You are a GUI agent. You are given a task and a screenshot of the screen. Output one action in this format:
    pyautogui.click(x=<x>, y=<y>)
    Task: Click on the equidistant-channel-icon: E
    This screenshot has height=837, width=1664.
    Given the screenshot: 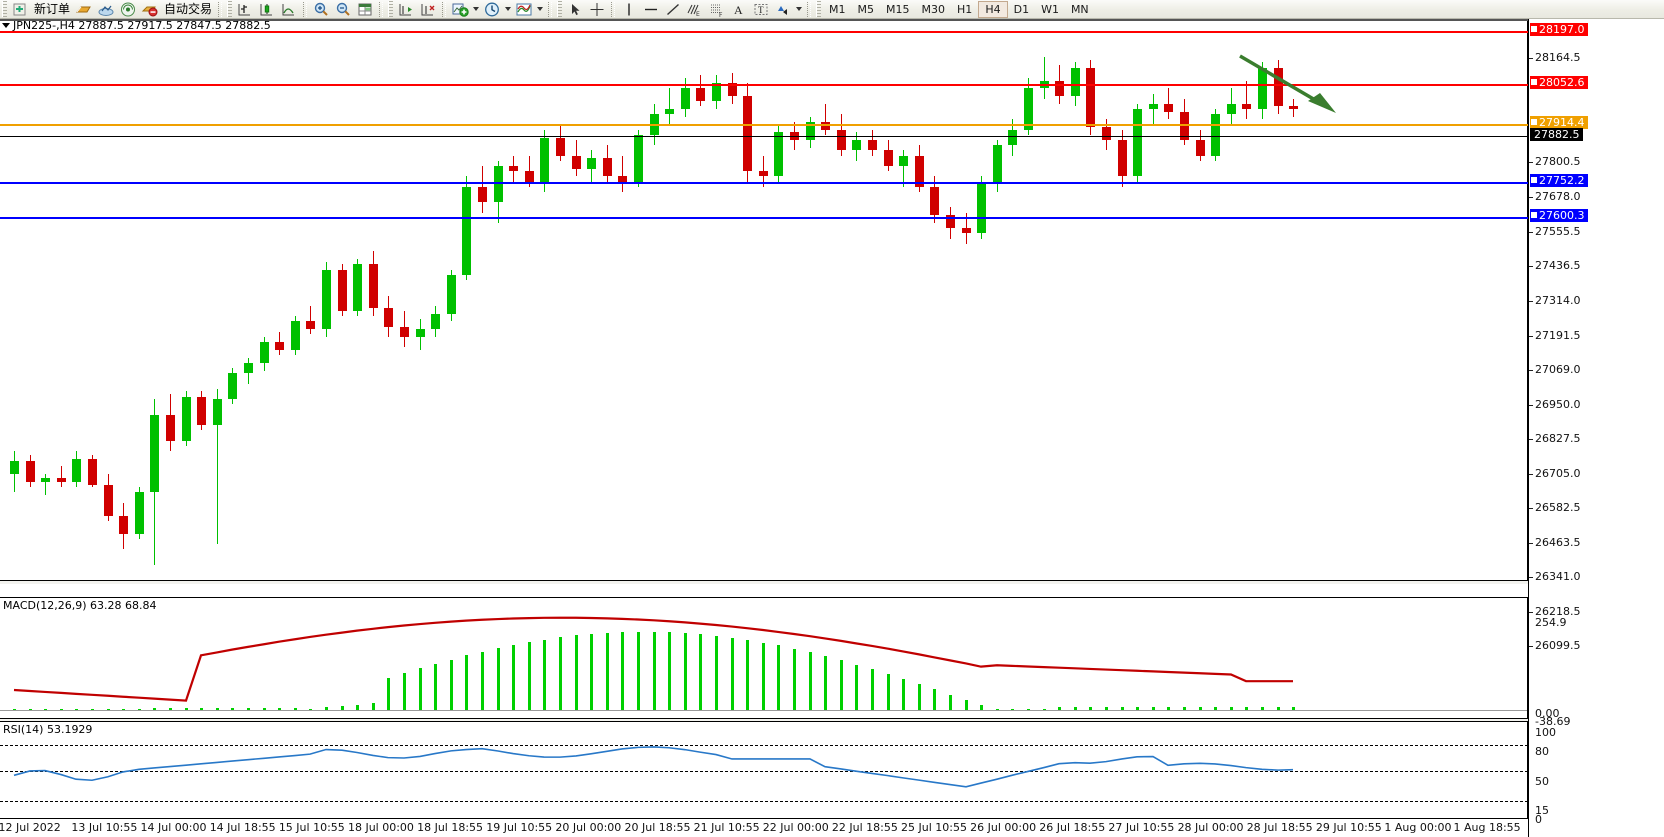 What is the action you would take?
    pyautogui.click(x=695, y=9)
    